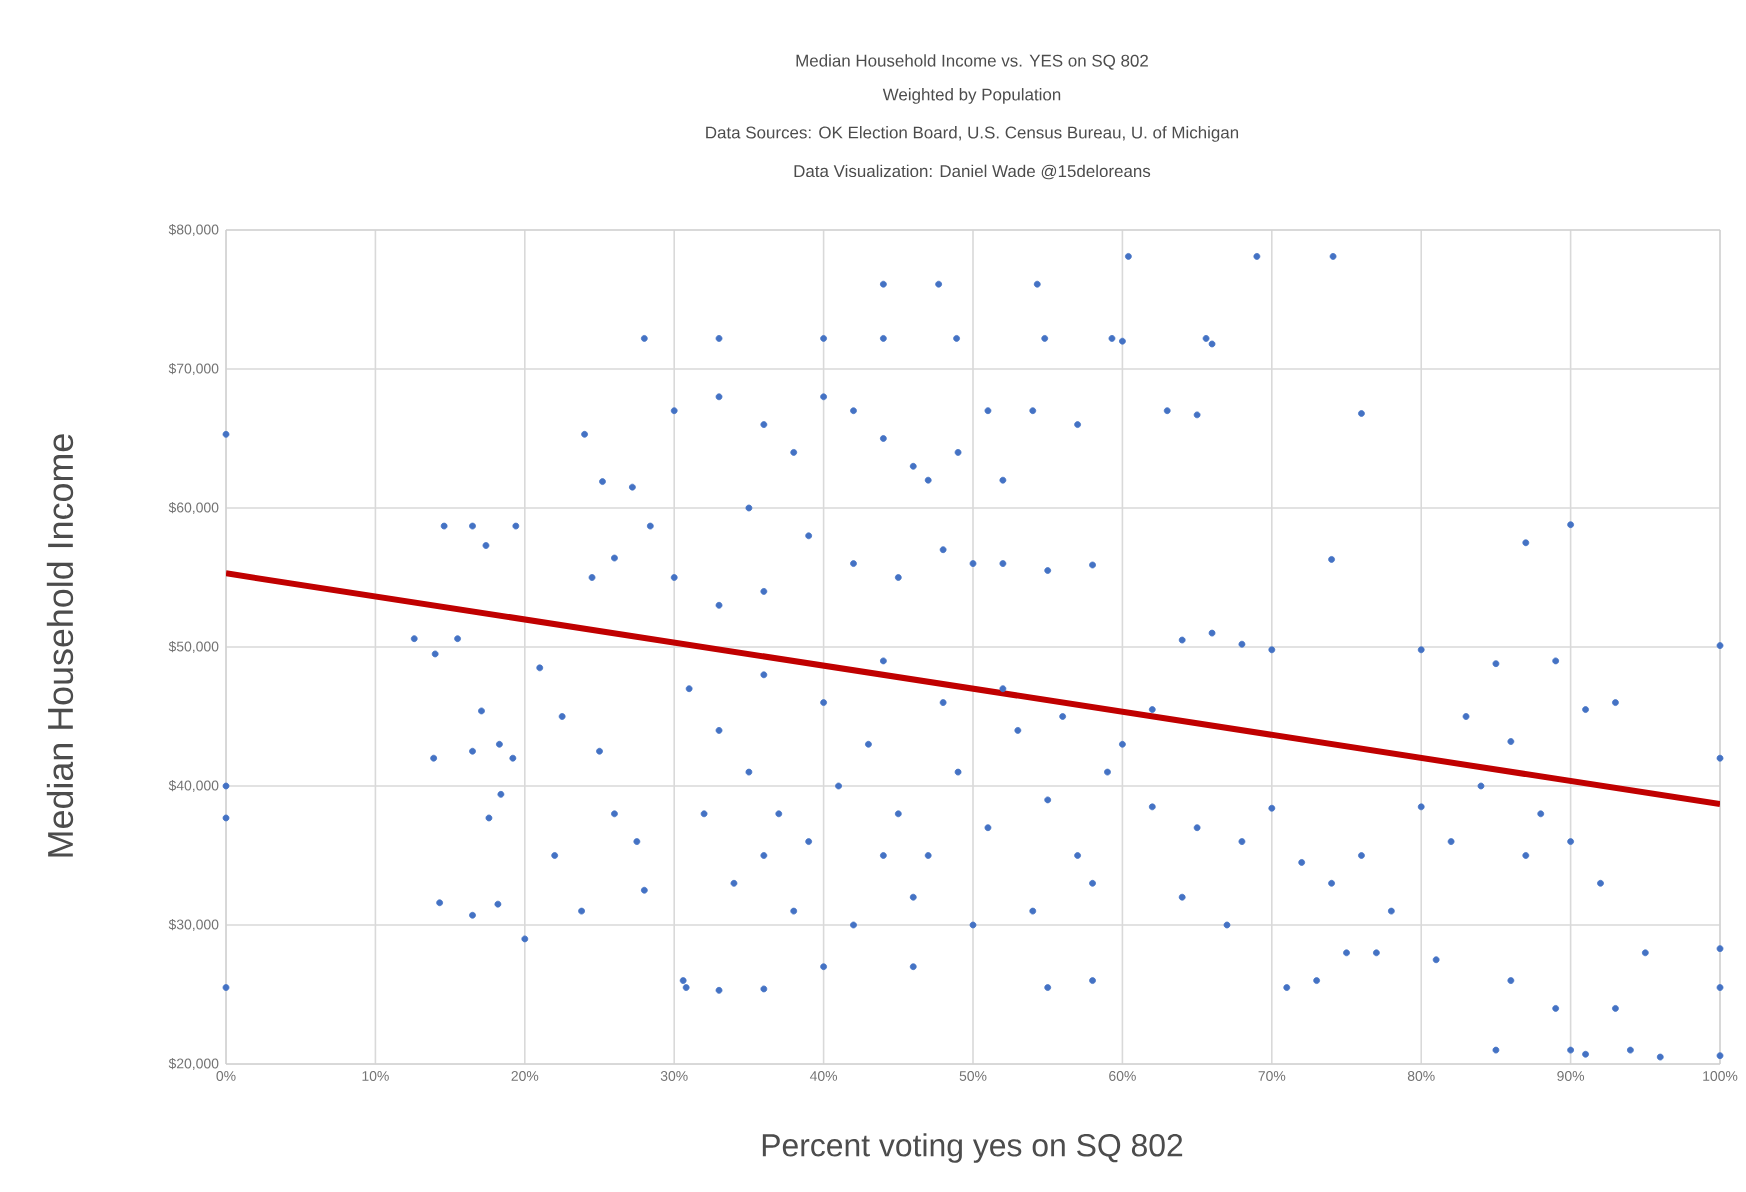 The height and width of the screenshot is (1192, 1746). Describe the element at coordinates (972, 62) in the screenshot. I see `chart-title: Median Household Income vs. YES on SQ 802` at that location.